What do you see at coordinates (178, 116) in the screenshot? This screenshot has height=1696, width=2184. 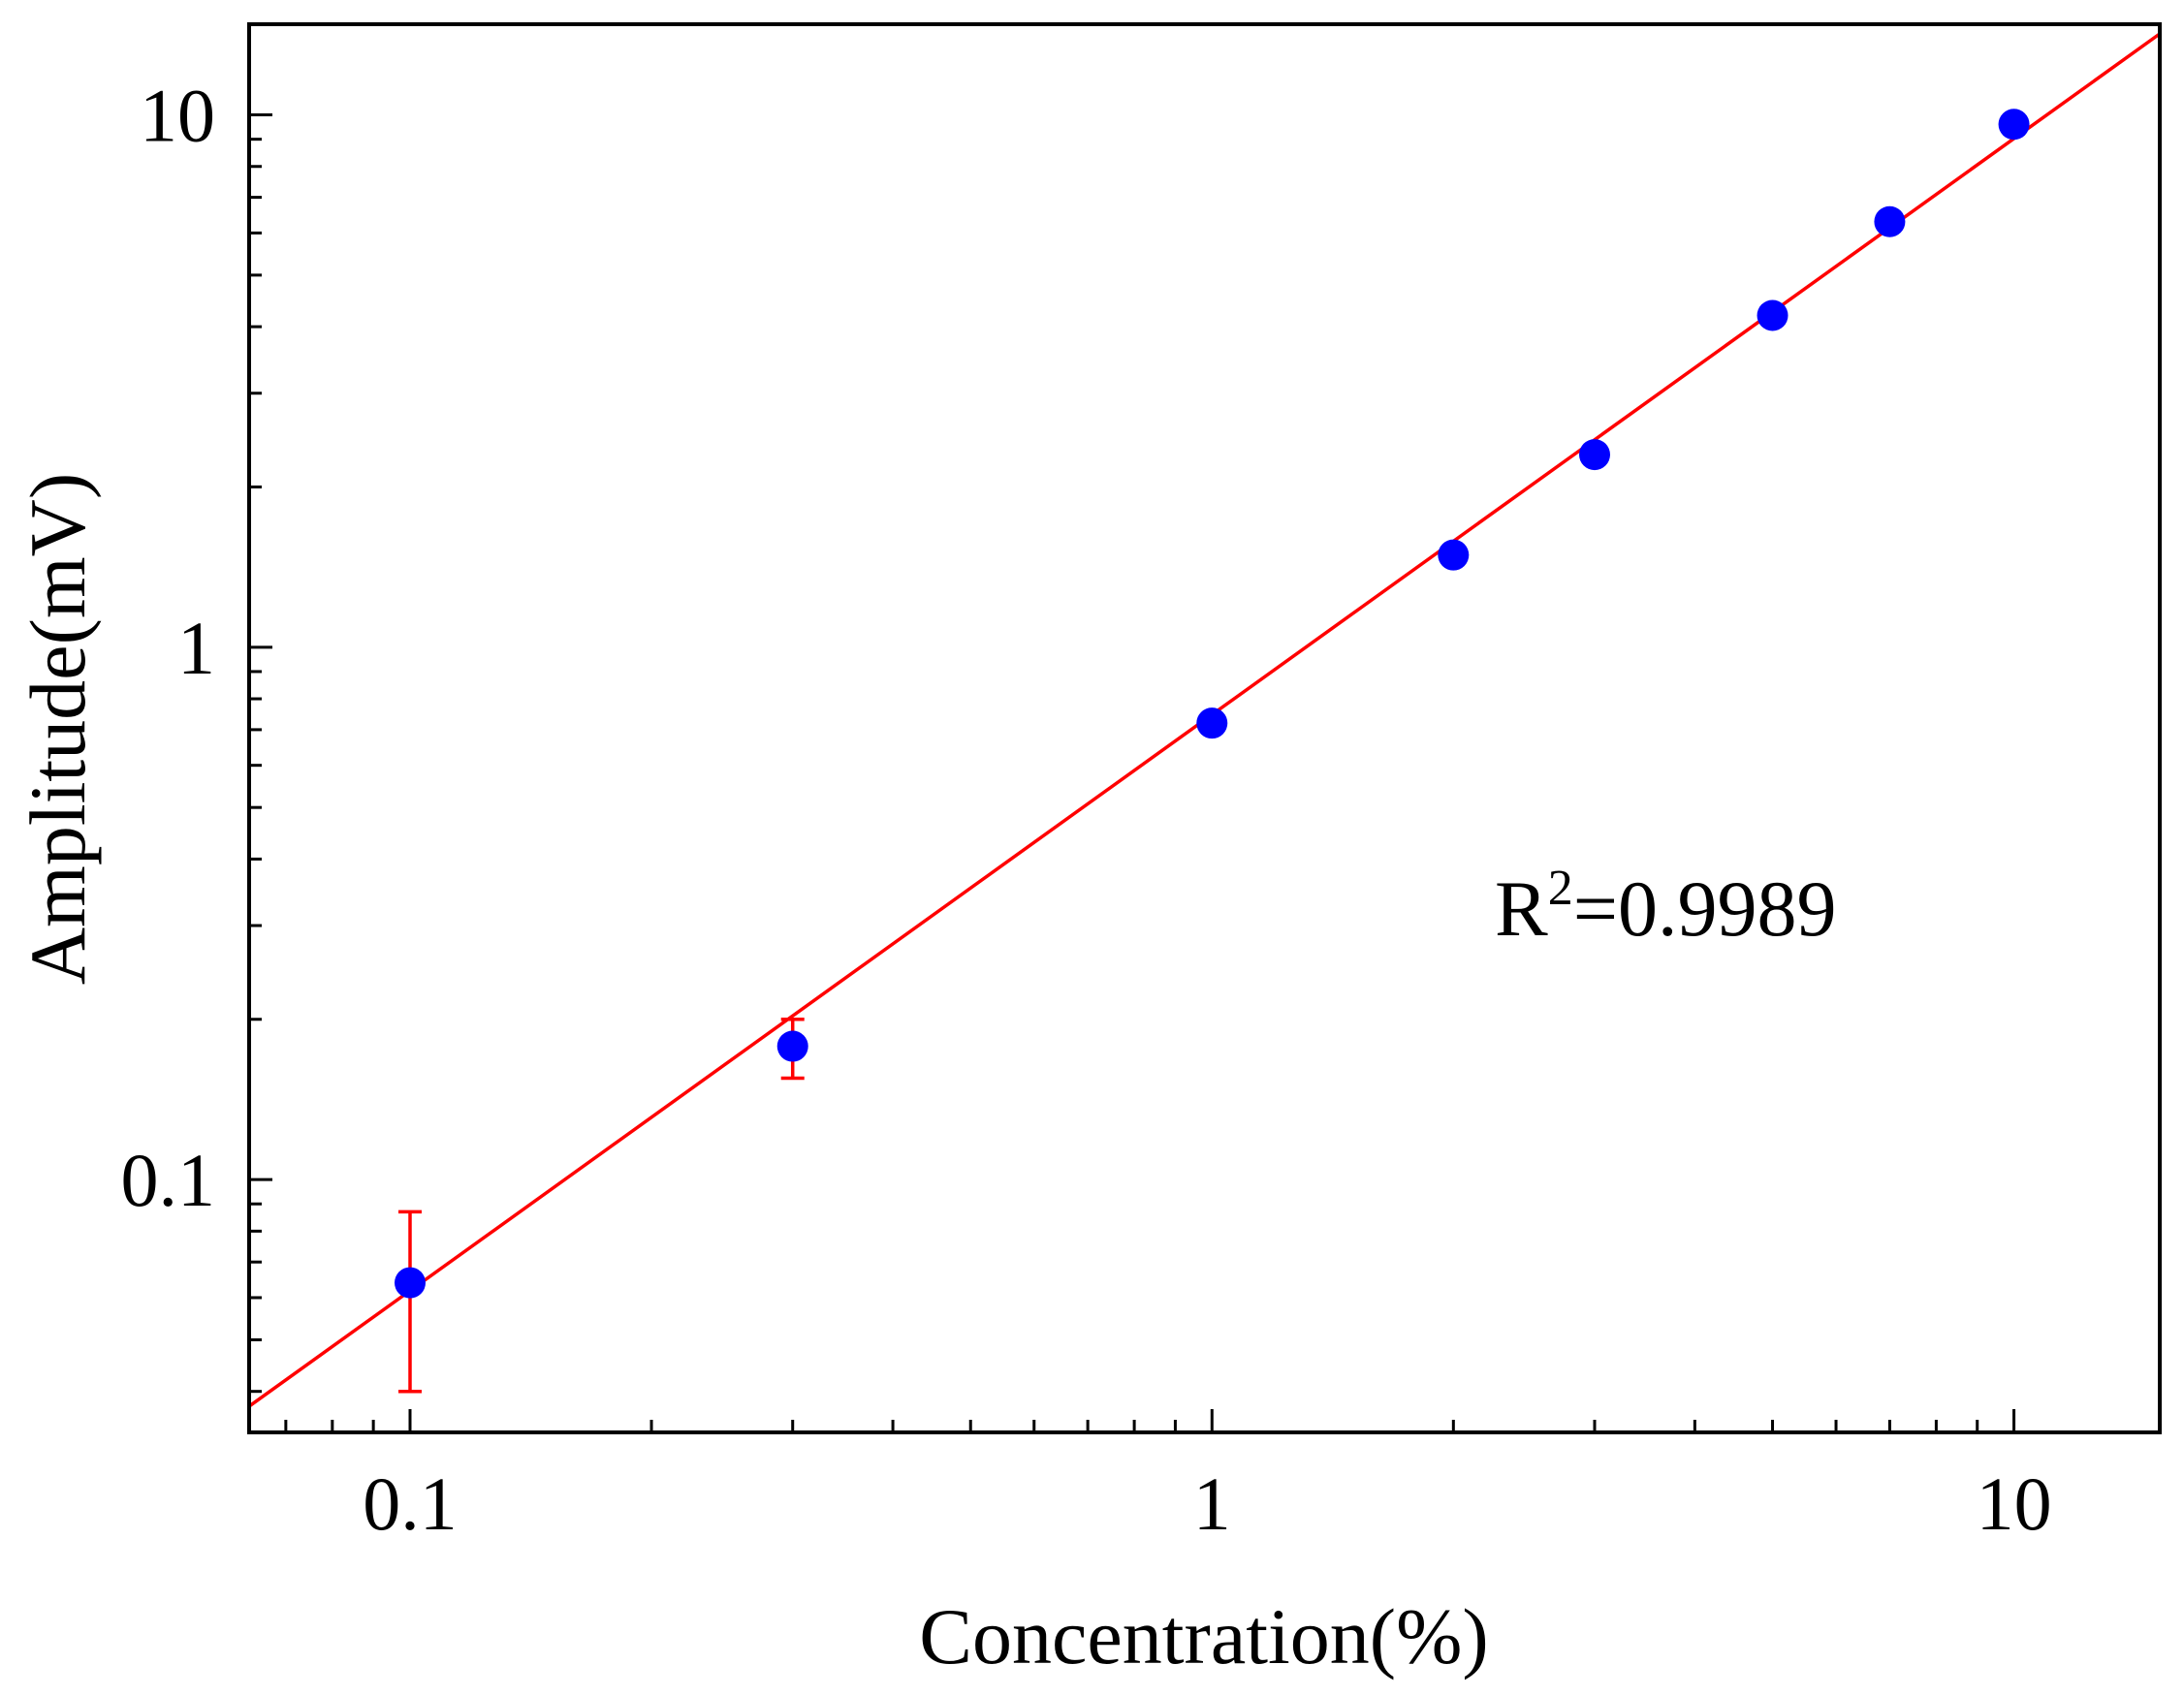 I see `y-tick-label: 10` at bounding box center [178, 116].